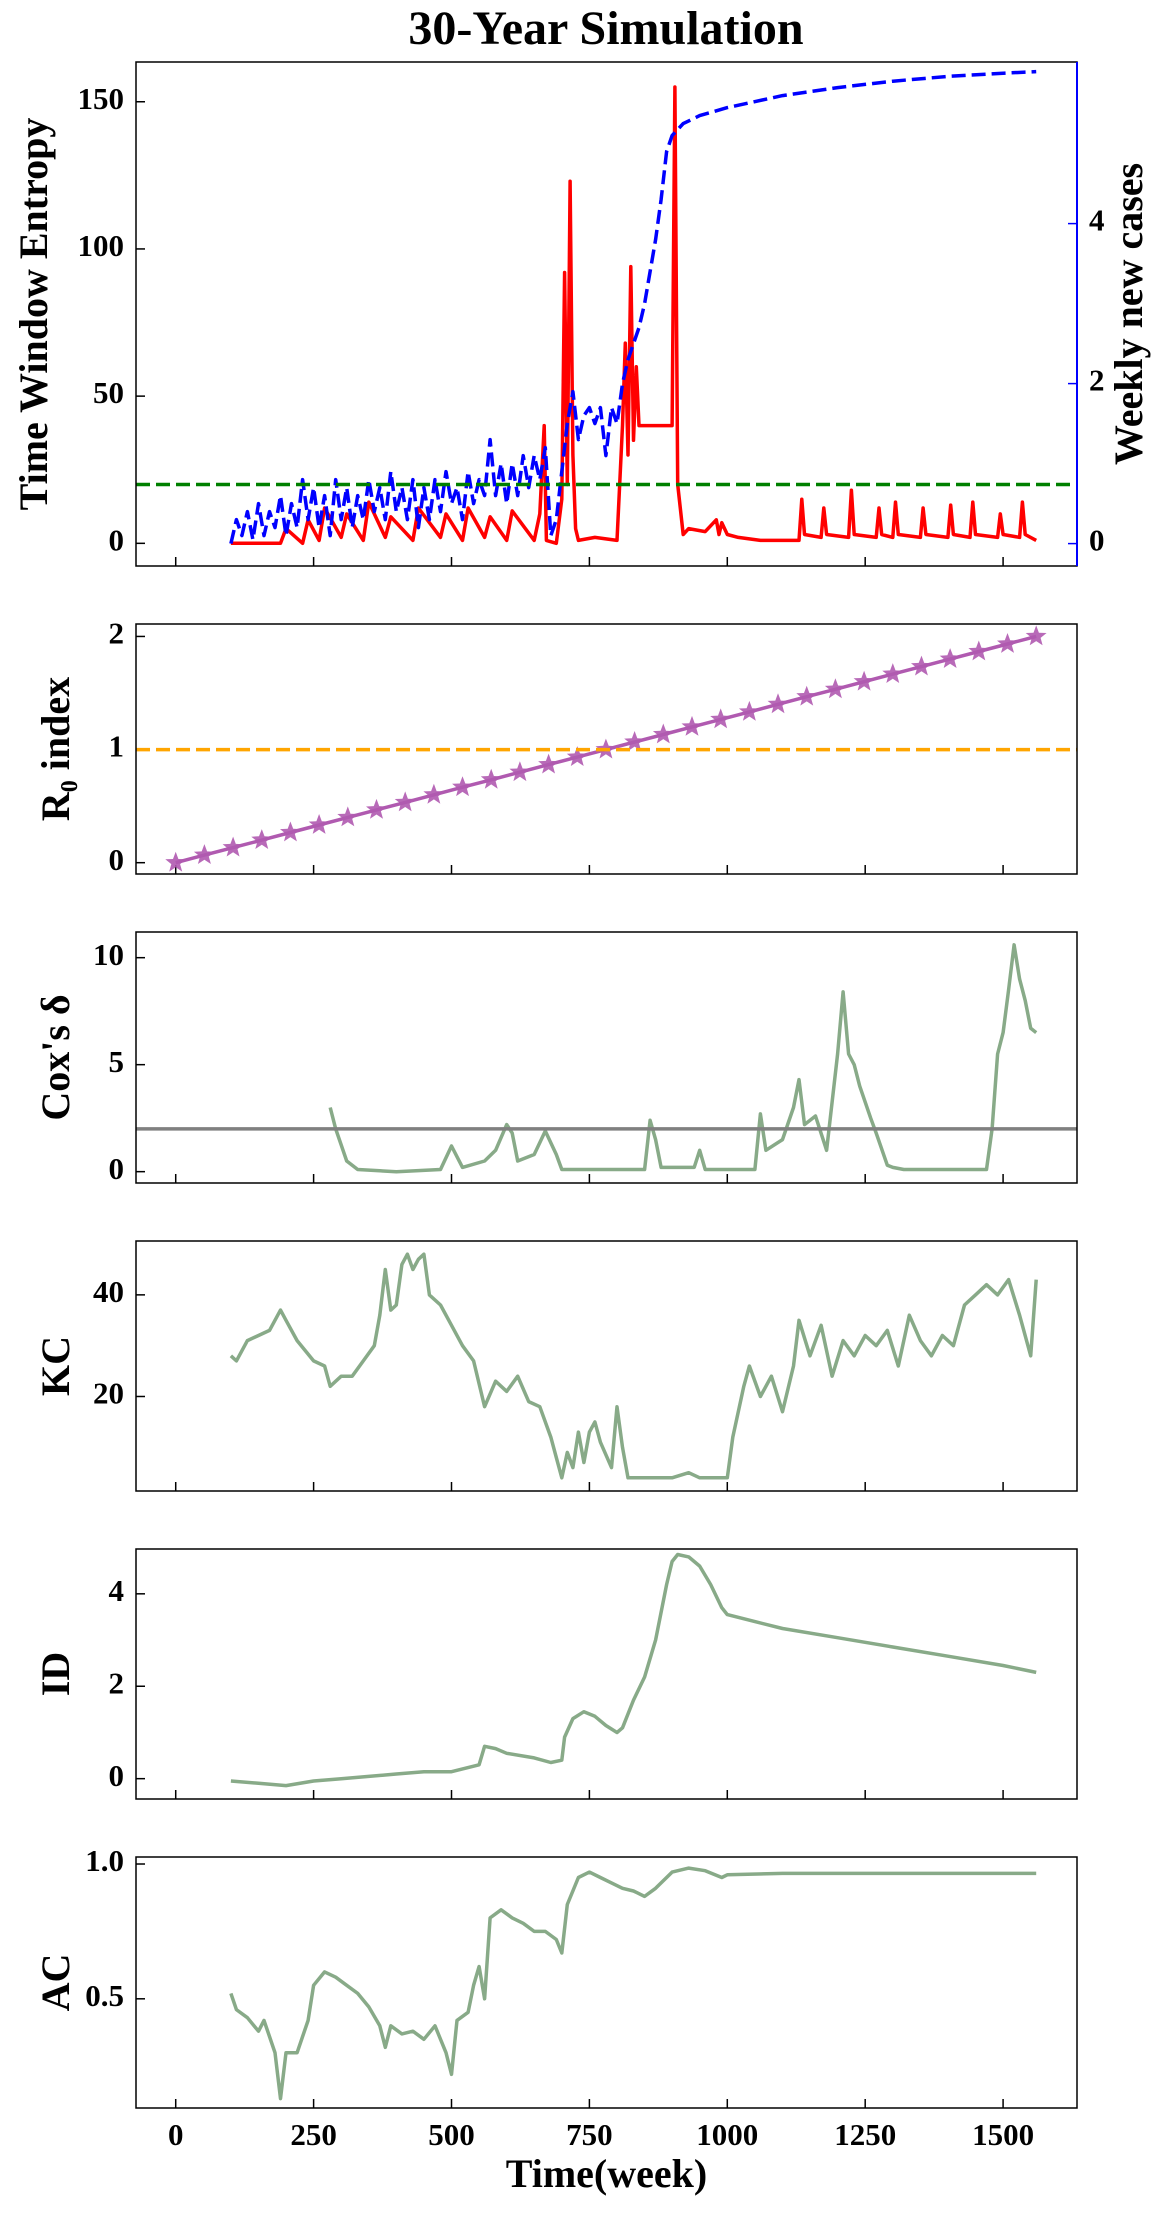 Image resolution: width=1165 pixels, height=2218 pixels. I want to click on chart-title: 30-Year Simulation, so click(605, 28).